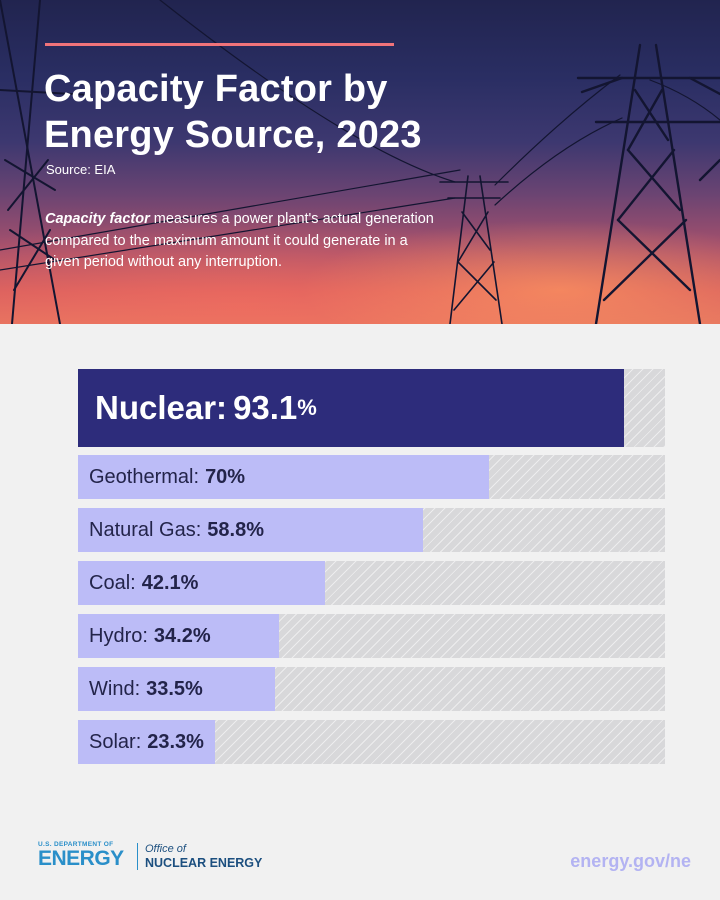  I want to click on bar-unit-label: %, so click(307, 407).